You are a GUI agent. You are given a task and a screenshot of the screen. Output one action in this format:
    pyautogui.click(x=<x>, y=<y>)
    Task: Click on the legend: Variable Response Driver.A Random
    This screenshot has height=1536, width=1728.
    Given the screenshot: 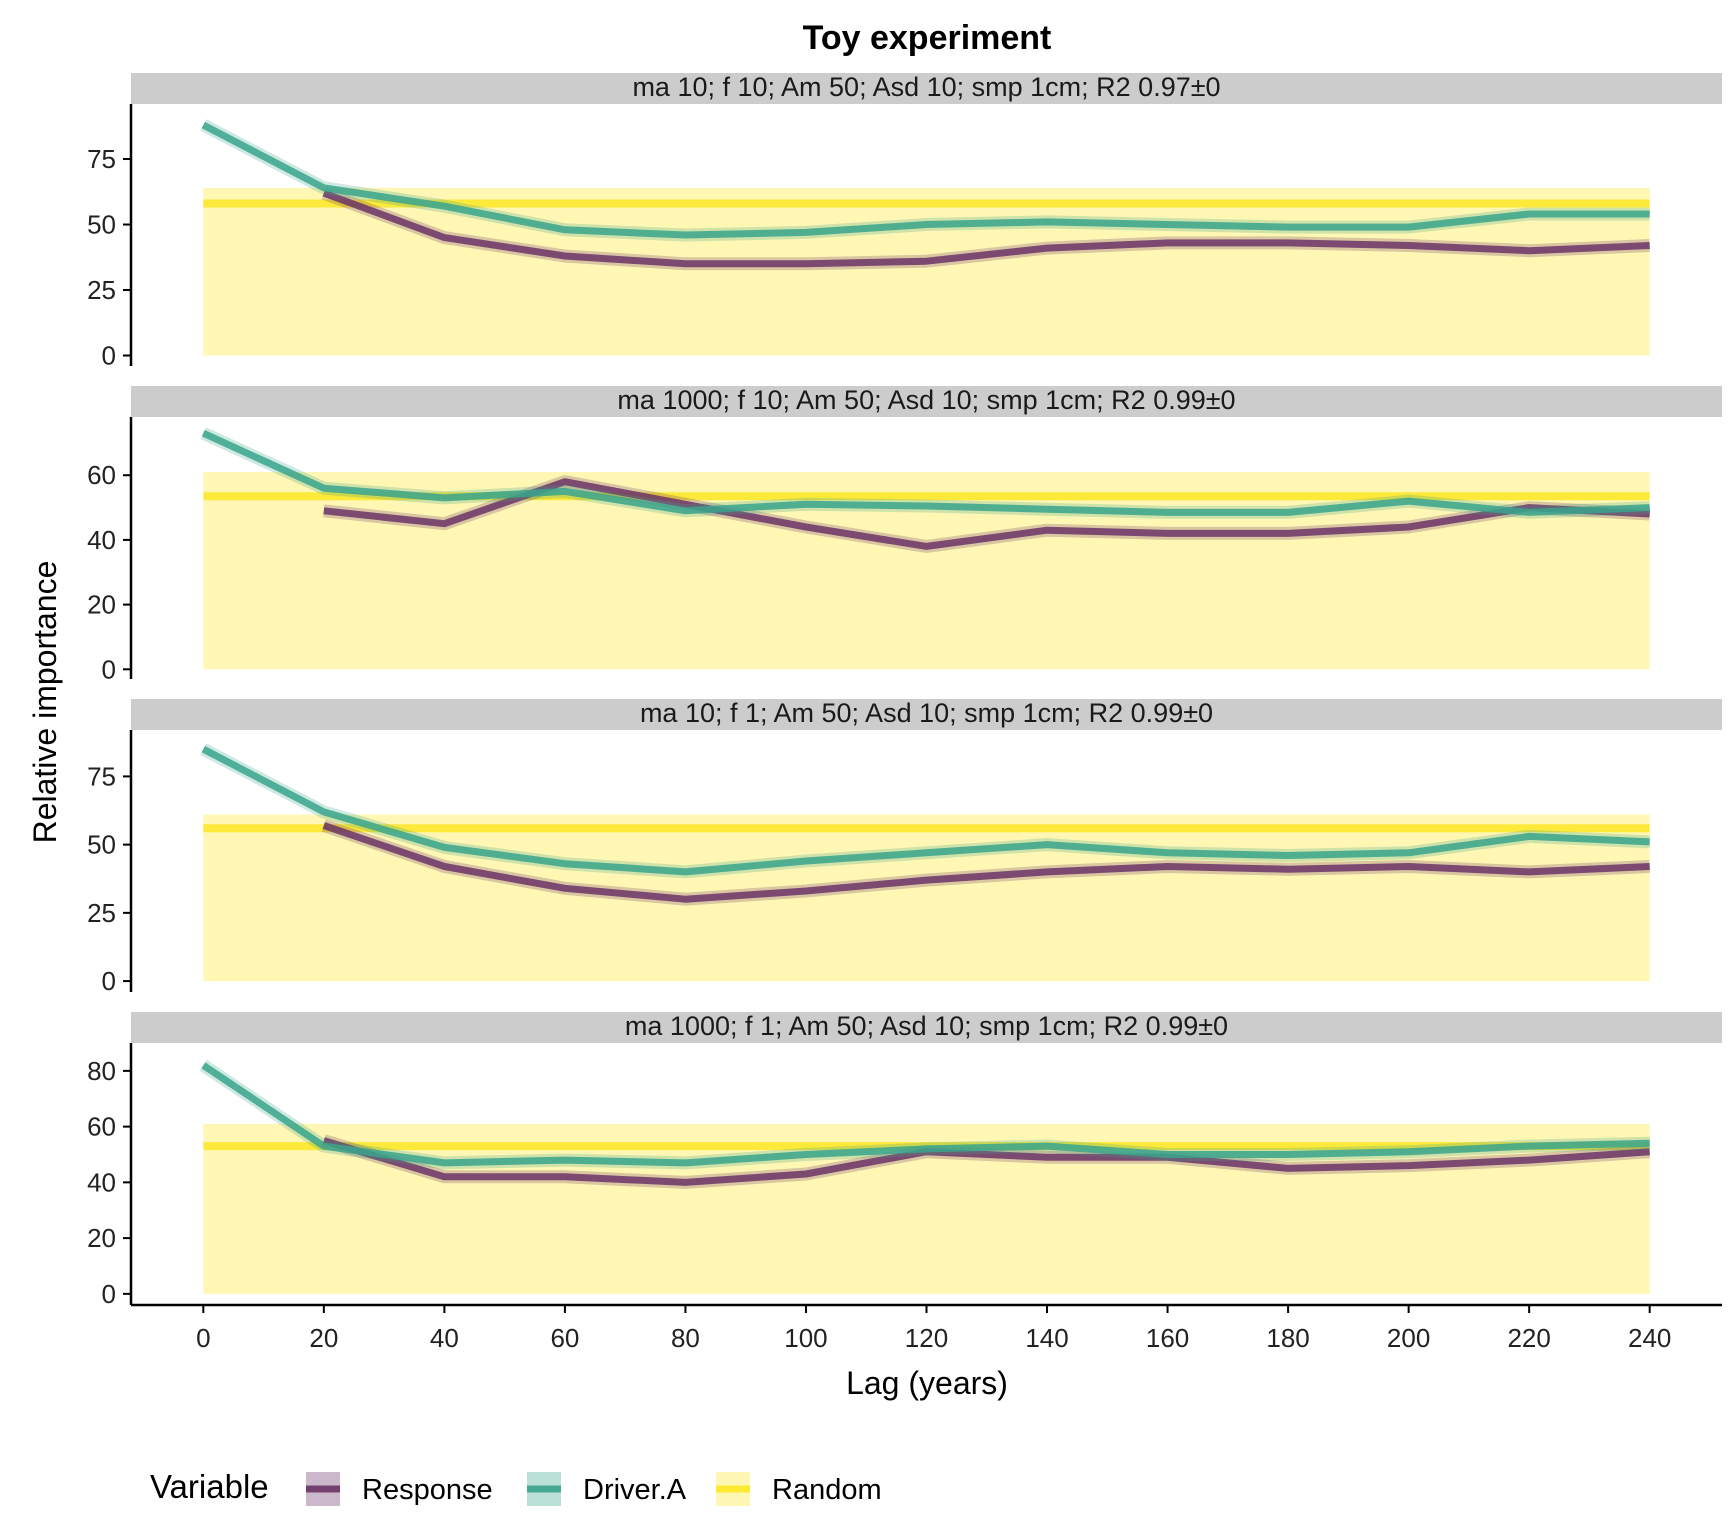 What is the action you would take?
    pyautogui.click(x=516, y=1487)
    